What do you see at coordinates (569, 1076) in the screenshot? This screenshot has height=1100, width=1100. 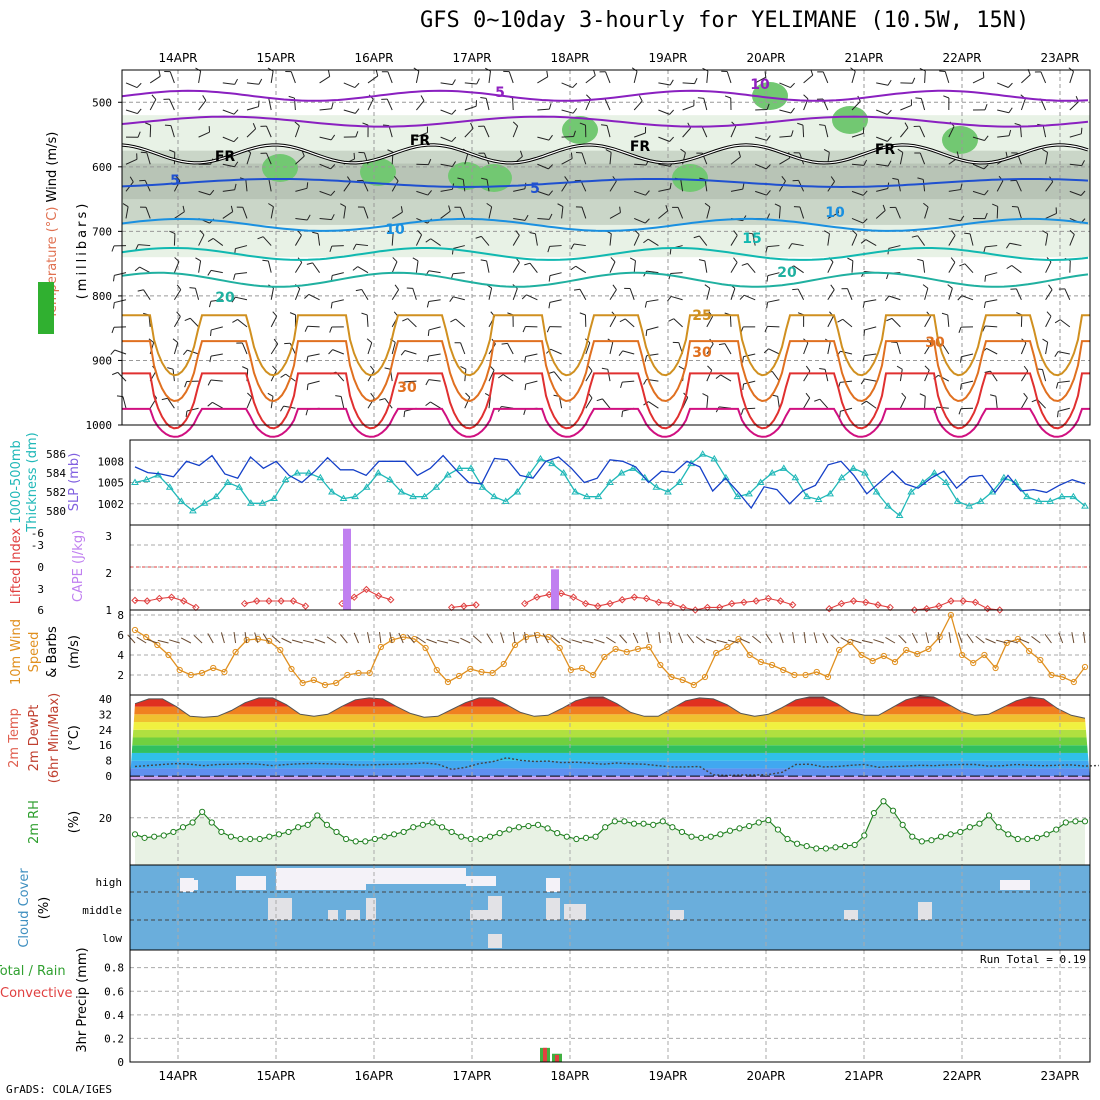 I see `bottom-date-label: 18APR` at bounding box center [569, 1076].